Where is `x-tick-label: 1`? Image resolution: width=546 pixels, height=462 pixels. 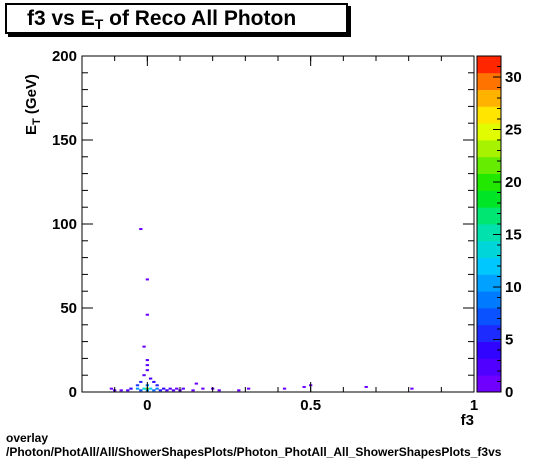
x-tick-label: 1 is located at coordinates (474, 405).